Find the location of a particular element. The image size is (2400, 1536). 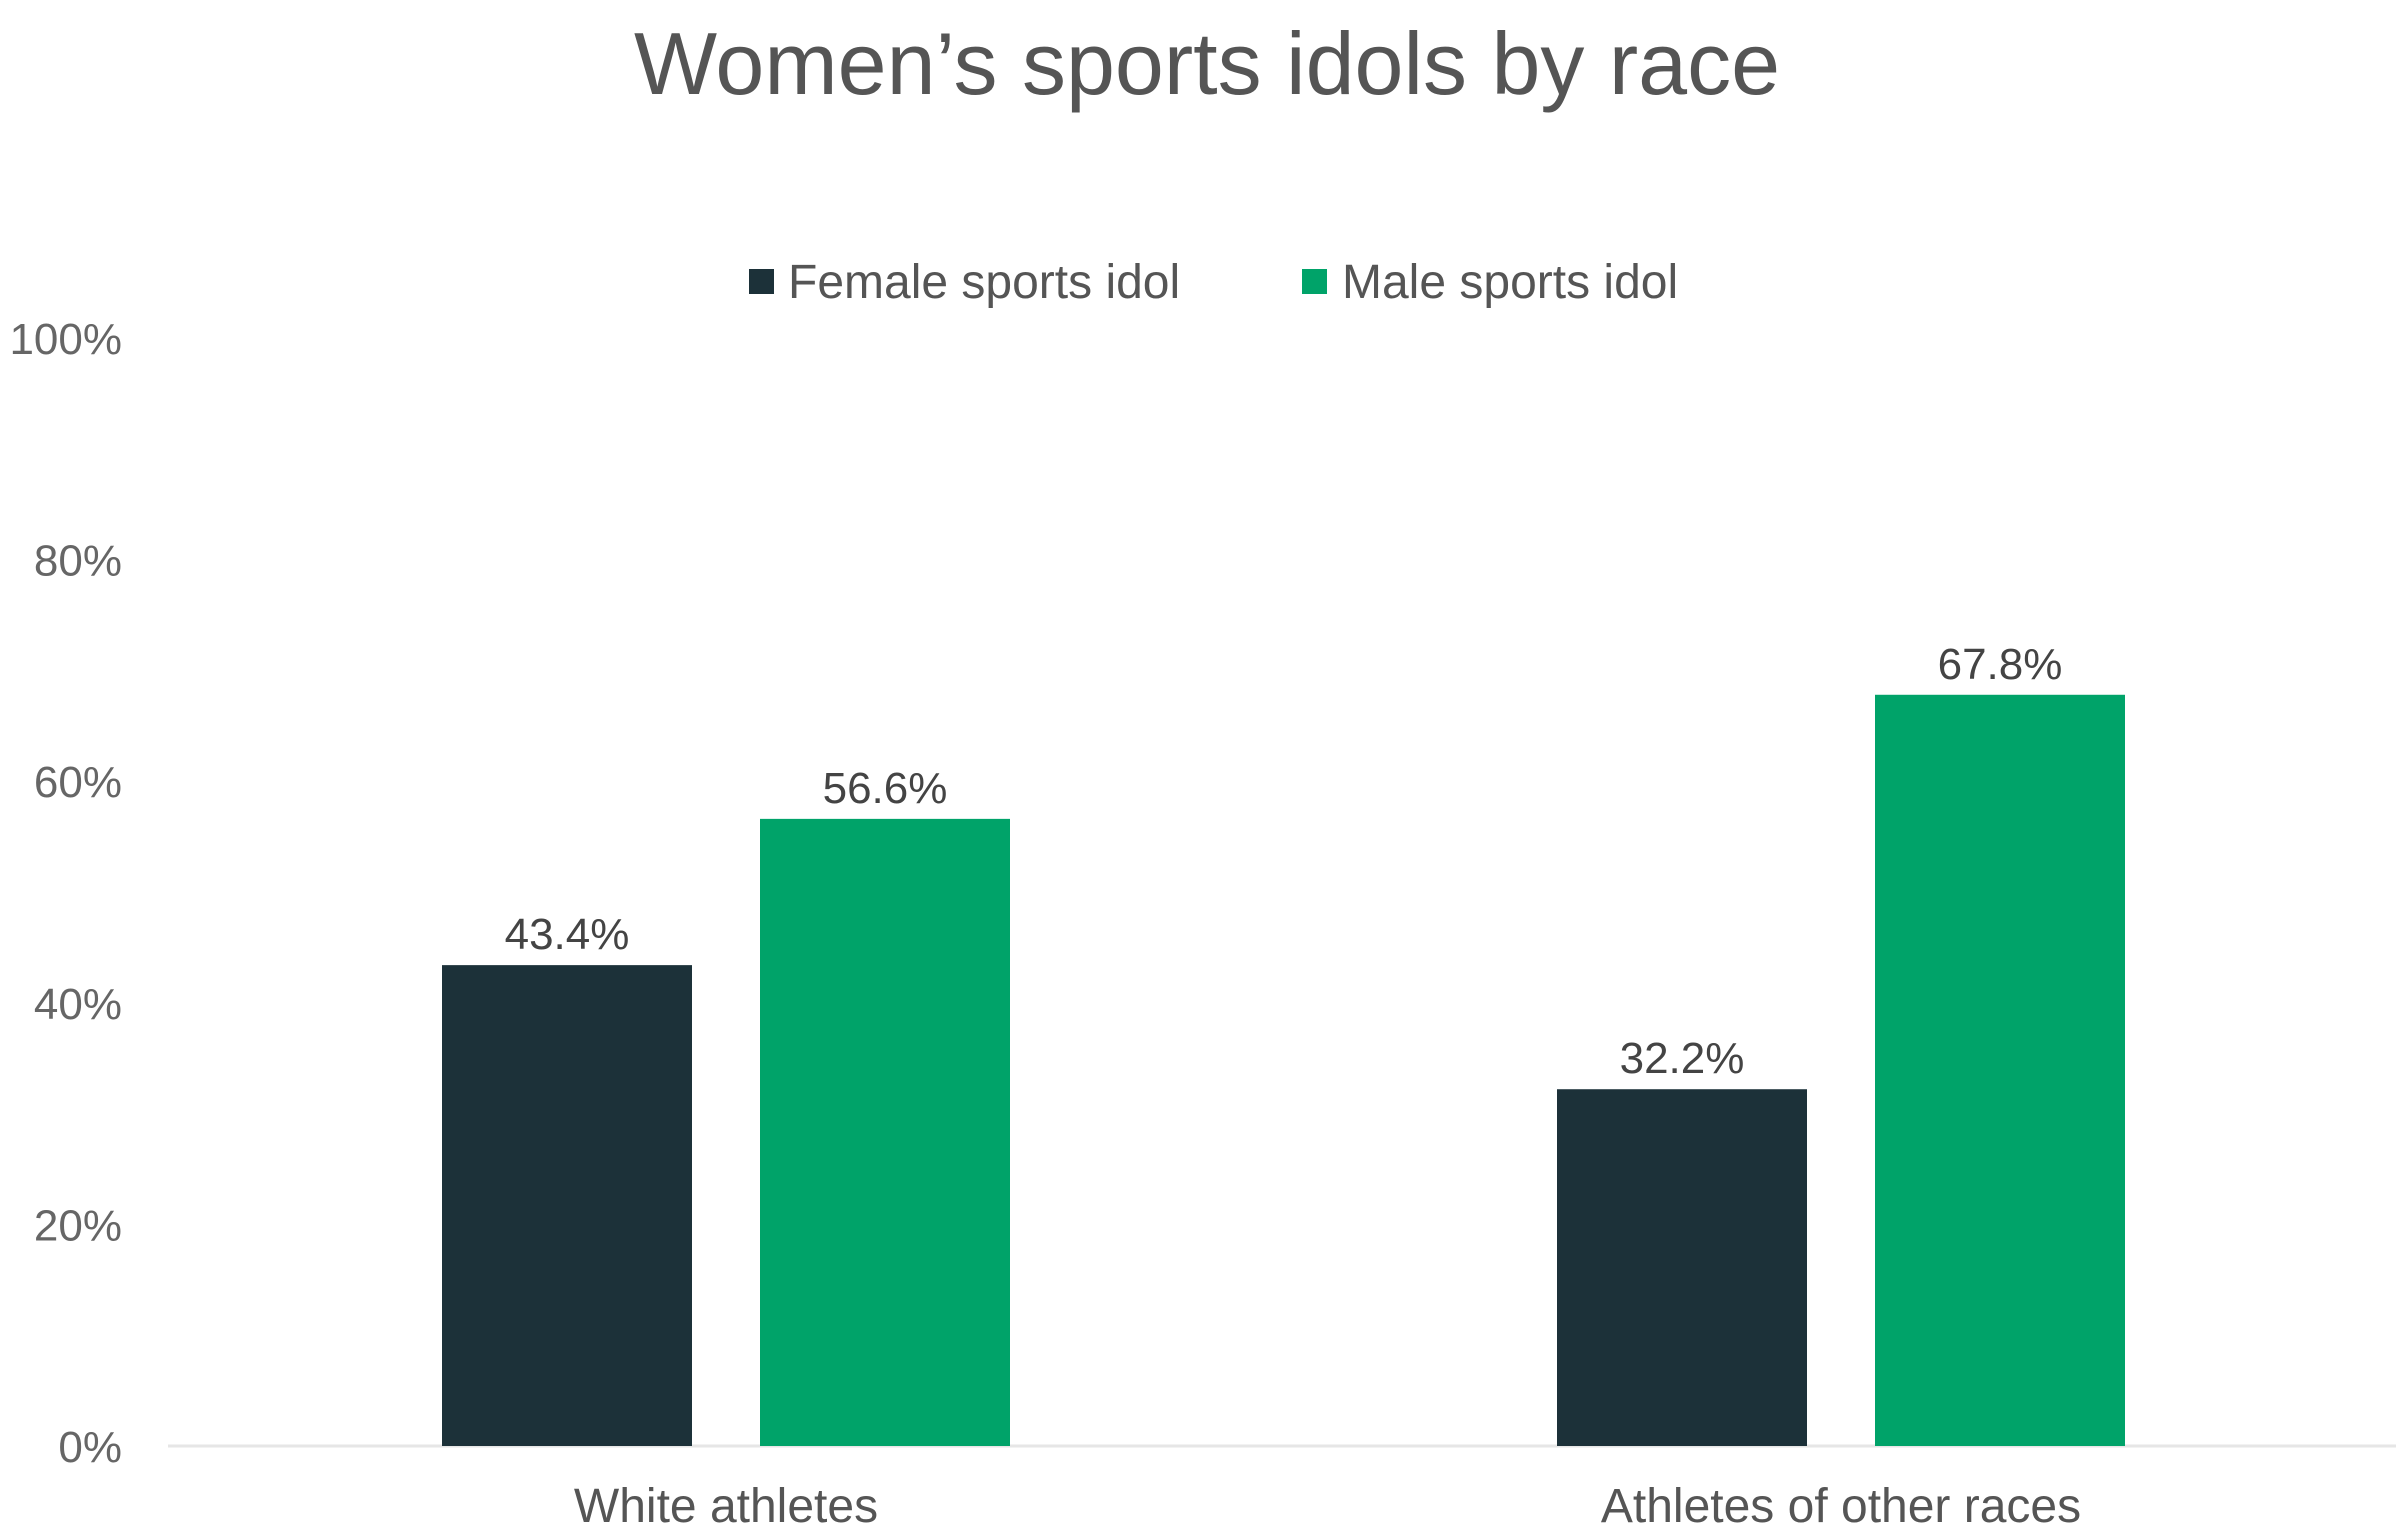

legend: Female sports idol Male sports idol is located at coordinates (1213, 282).